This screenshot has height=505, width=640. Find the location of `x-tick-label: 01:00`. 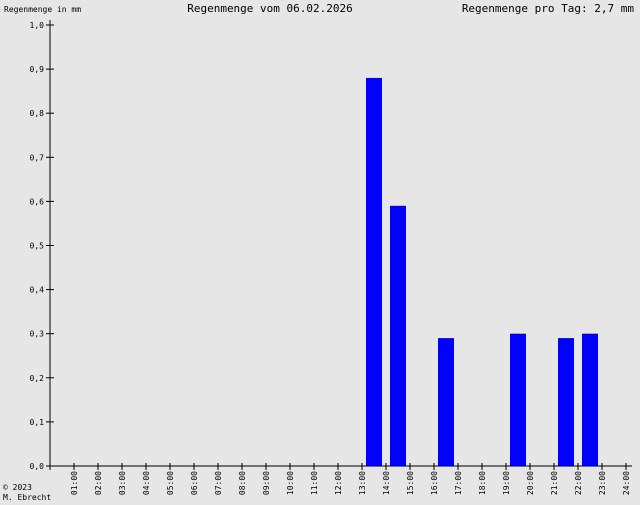

x-tick-label: 01:00 is located at coordinates (74, 483).